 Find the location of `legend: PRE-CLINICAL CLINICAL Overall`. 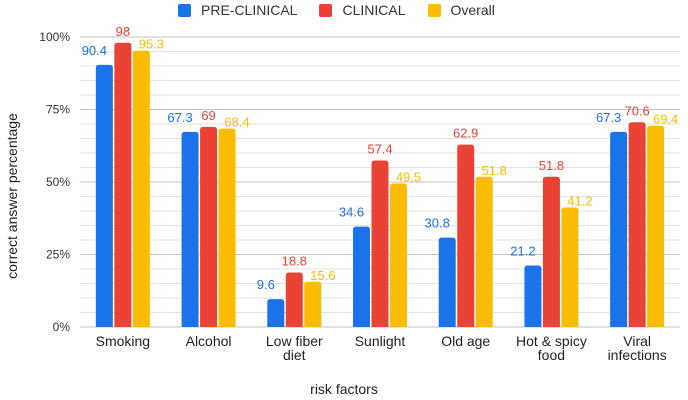

legend: PRE-CLINICAL CLINICAL Overall is located at coordinates (347, 10).